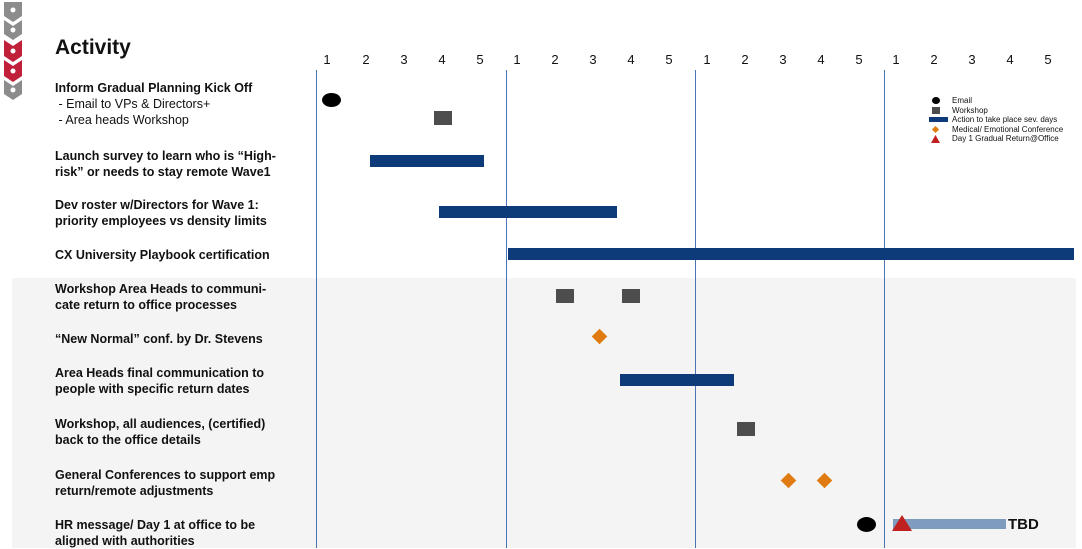  Describe the element at coordinates (935, 139) in the screenshot. I see `triangle-icon` at that location.